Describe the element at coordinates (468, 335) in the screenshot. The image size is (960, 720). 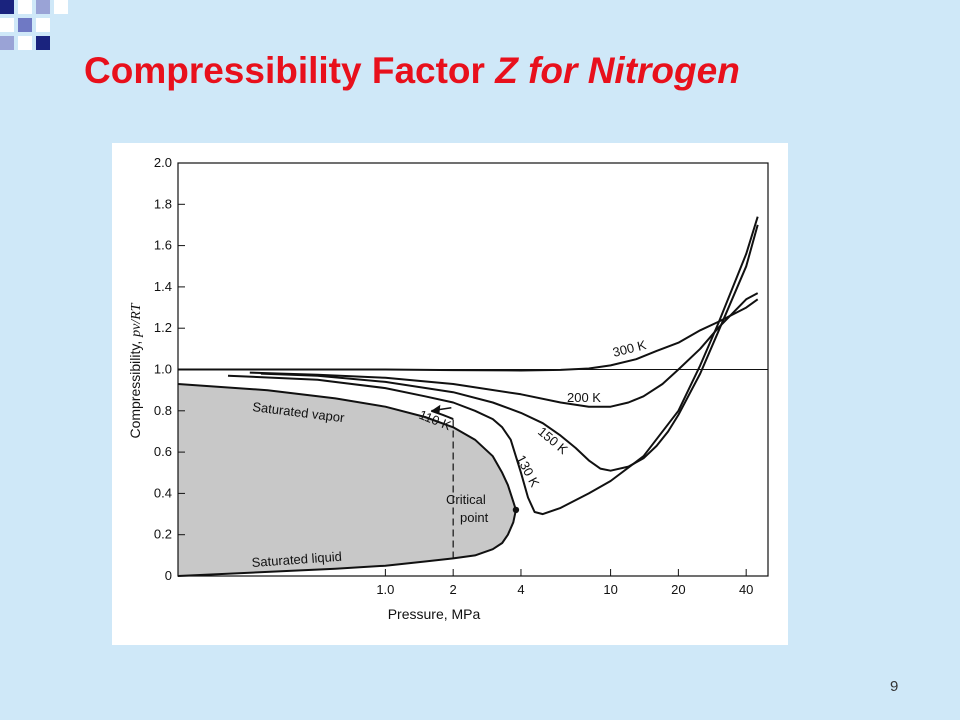
I see `series-300-k-line` at that location.